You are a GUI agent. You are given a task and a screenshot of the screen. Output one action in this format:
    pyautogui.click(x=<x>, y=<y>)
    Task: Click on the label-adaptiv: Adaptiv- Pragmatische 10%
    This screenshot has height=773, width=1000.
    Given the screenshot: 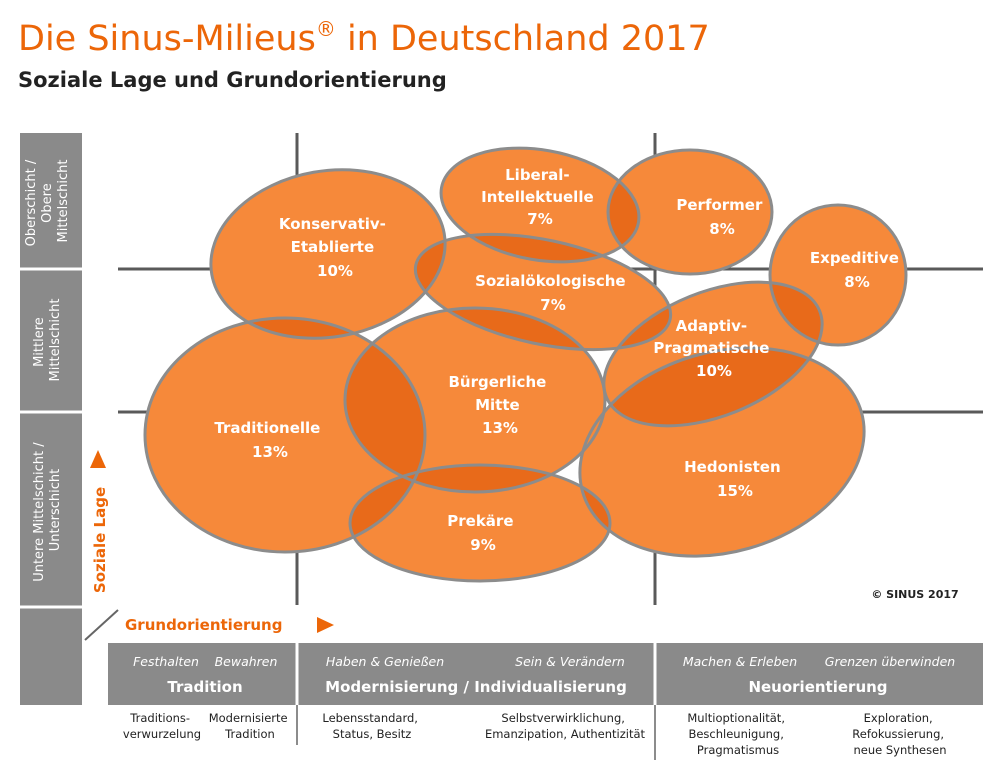 What is the action you would take?
    pyautogui.click(x=713, y=348)
    